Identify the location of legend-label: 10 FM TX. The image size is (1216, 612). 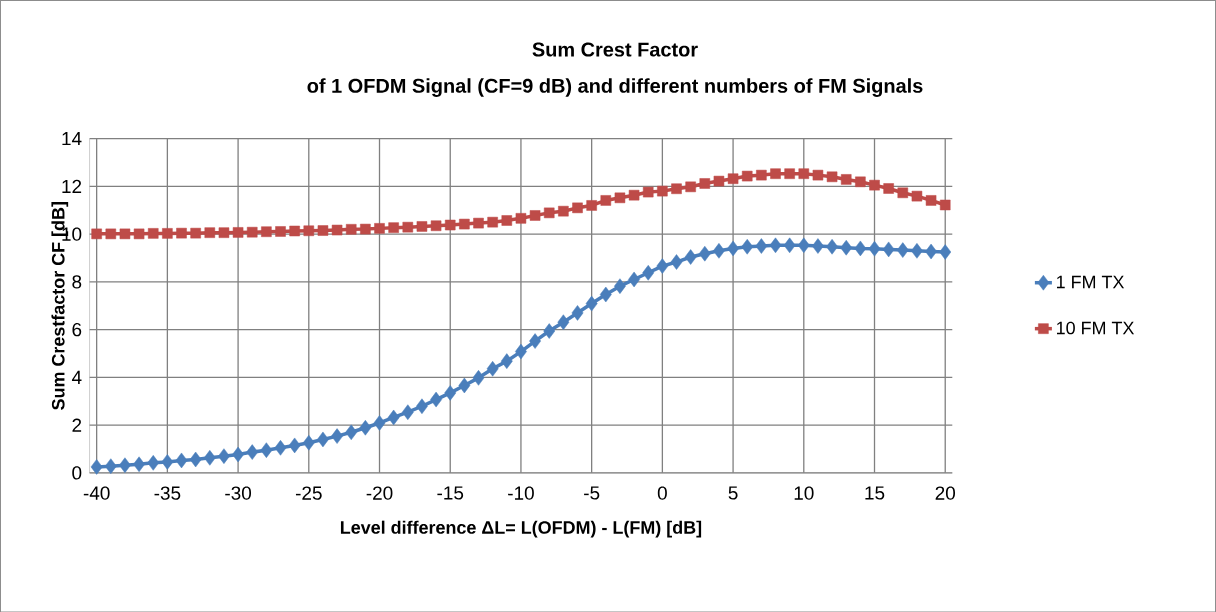
(1096, 328).